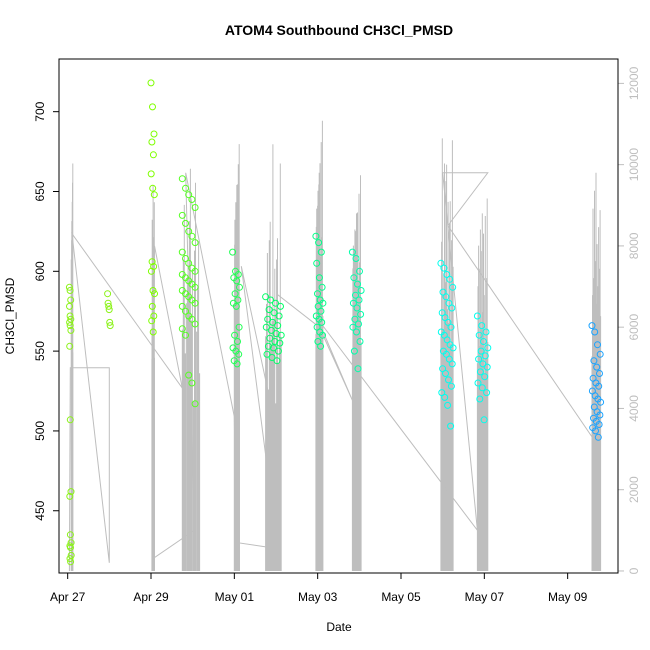 Image resolution: width=650 pixels, height=650 pixels. Describe the element at coordinates (339, 627) in the screenshot. I see `x-axis-label: Date` at that location.